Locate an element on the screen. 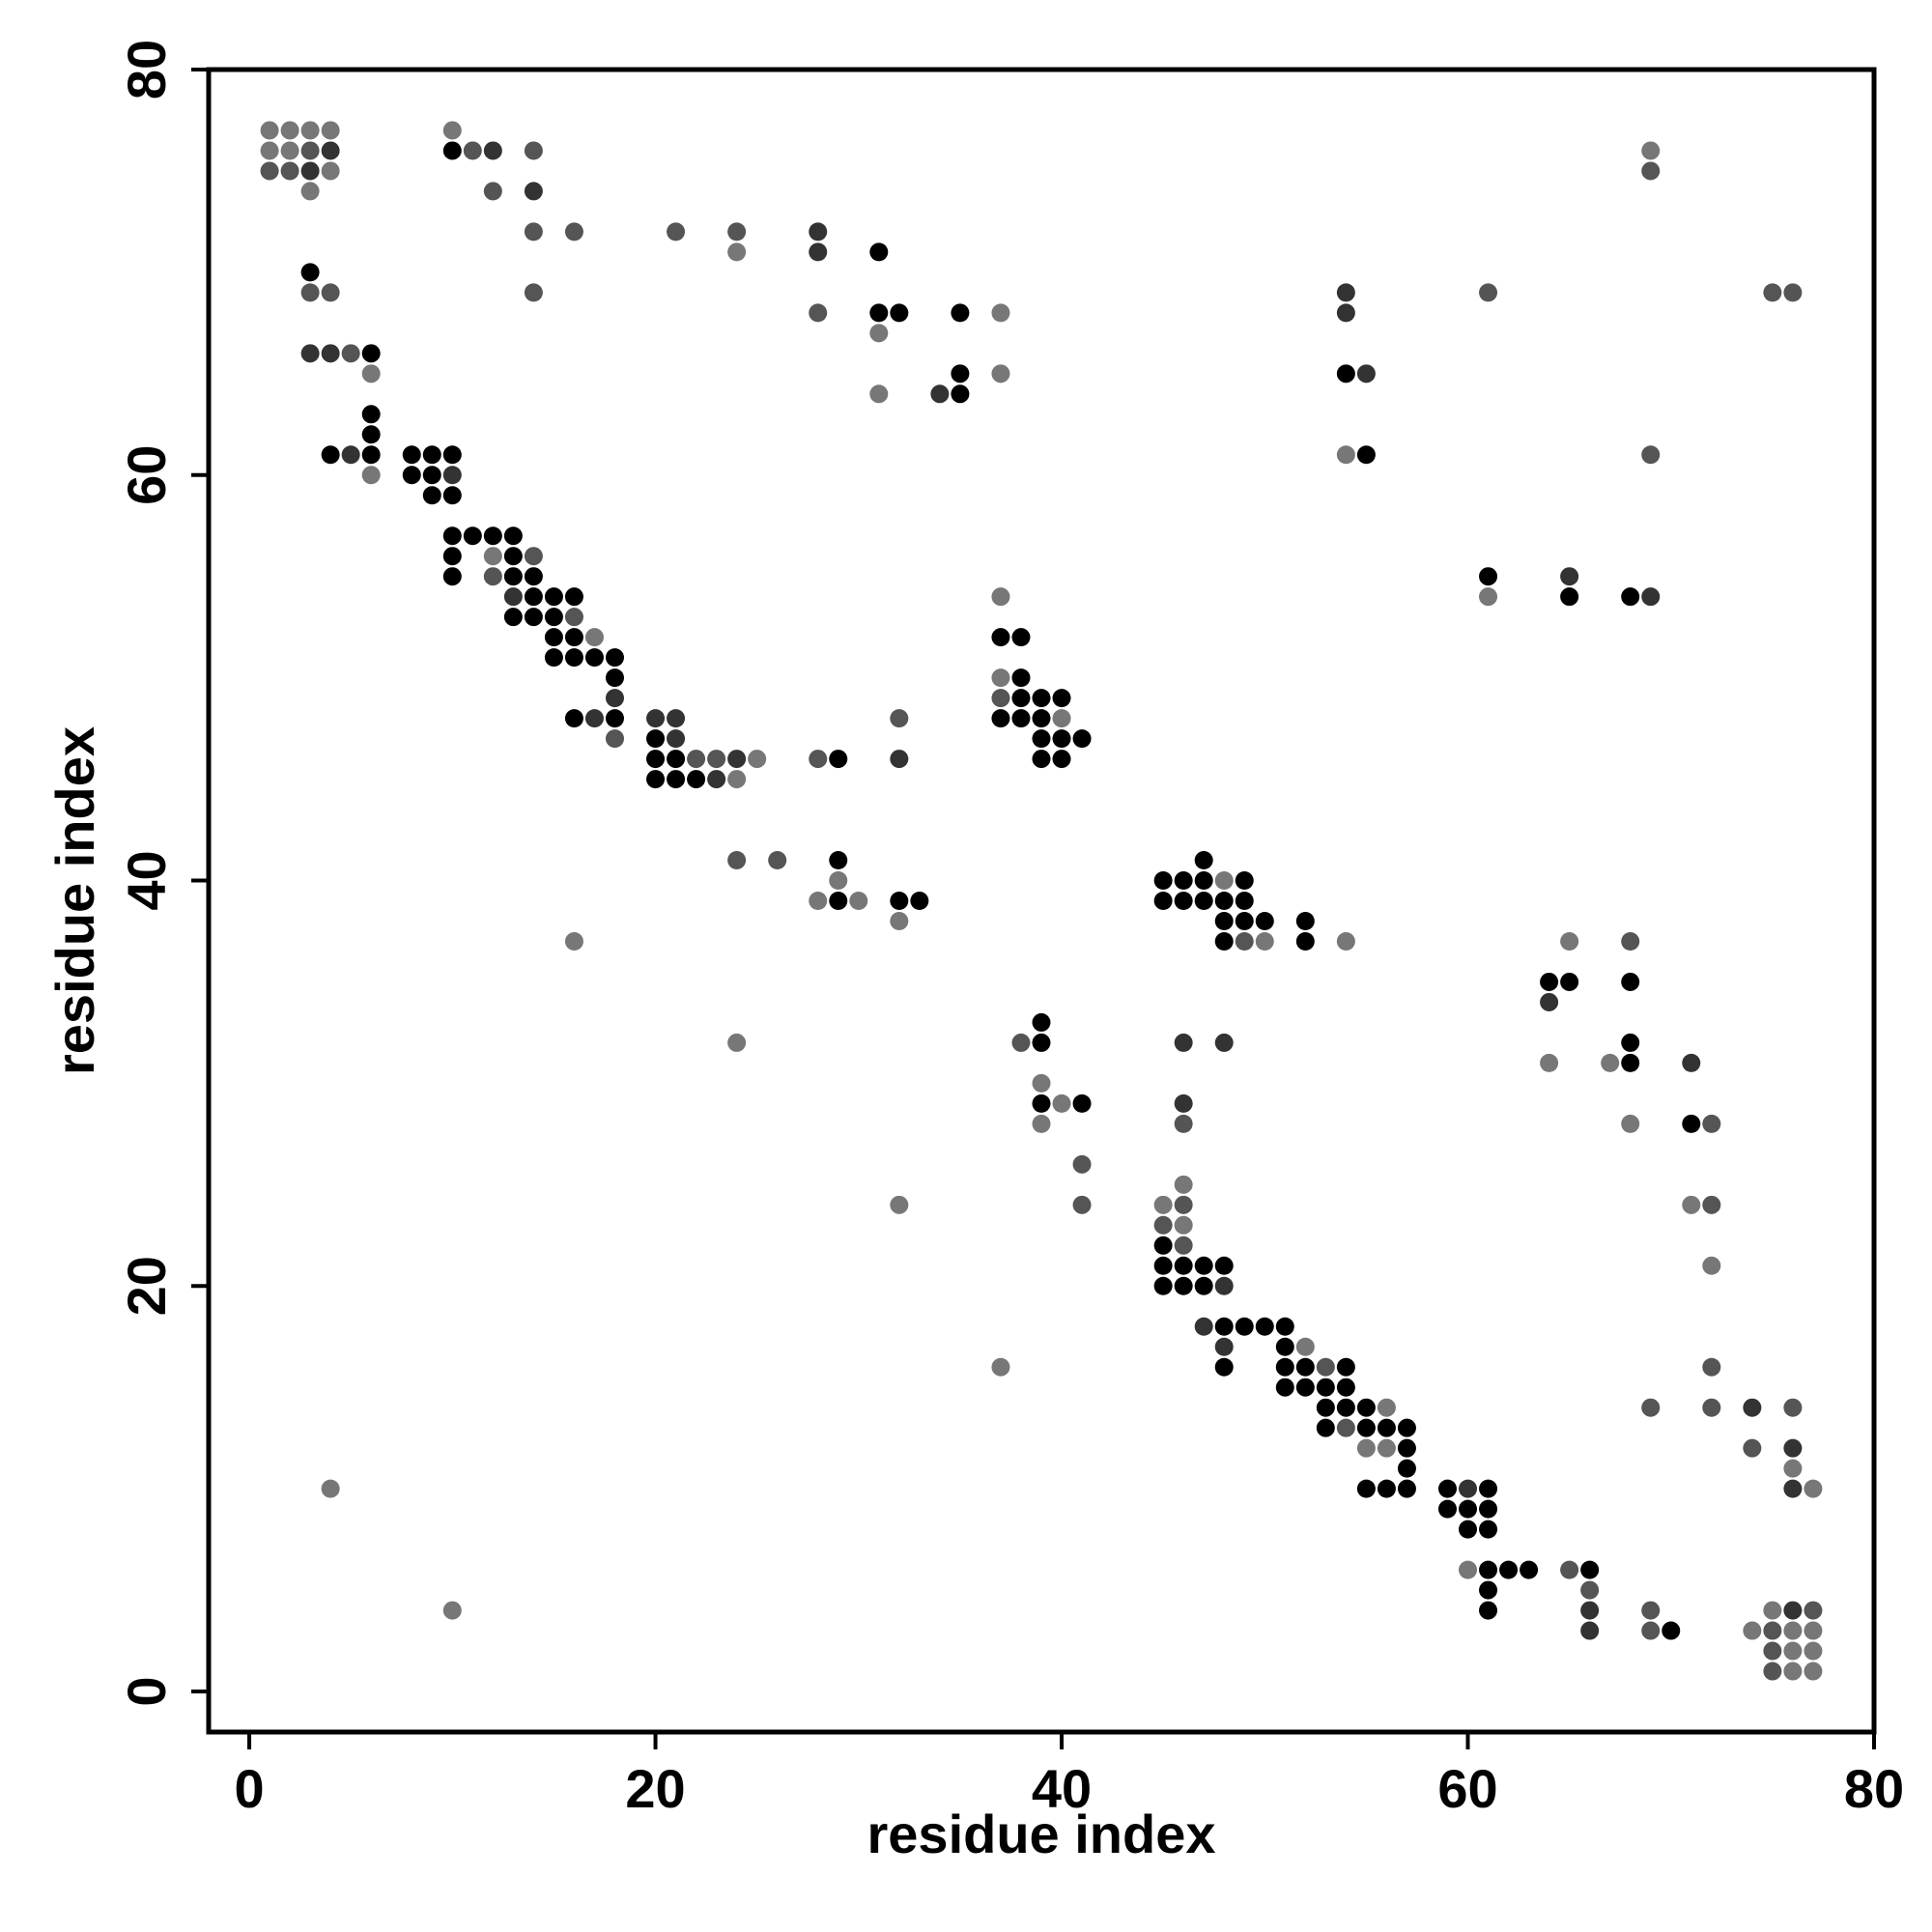 Image resolution: width=1932 pixels, height=1932 pixels. y-axis-label: residue index is located at coordinates (74, 900).